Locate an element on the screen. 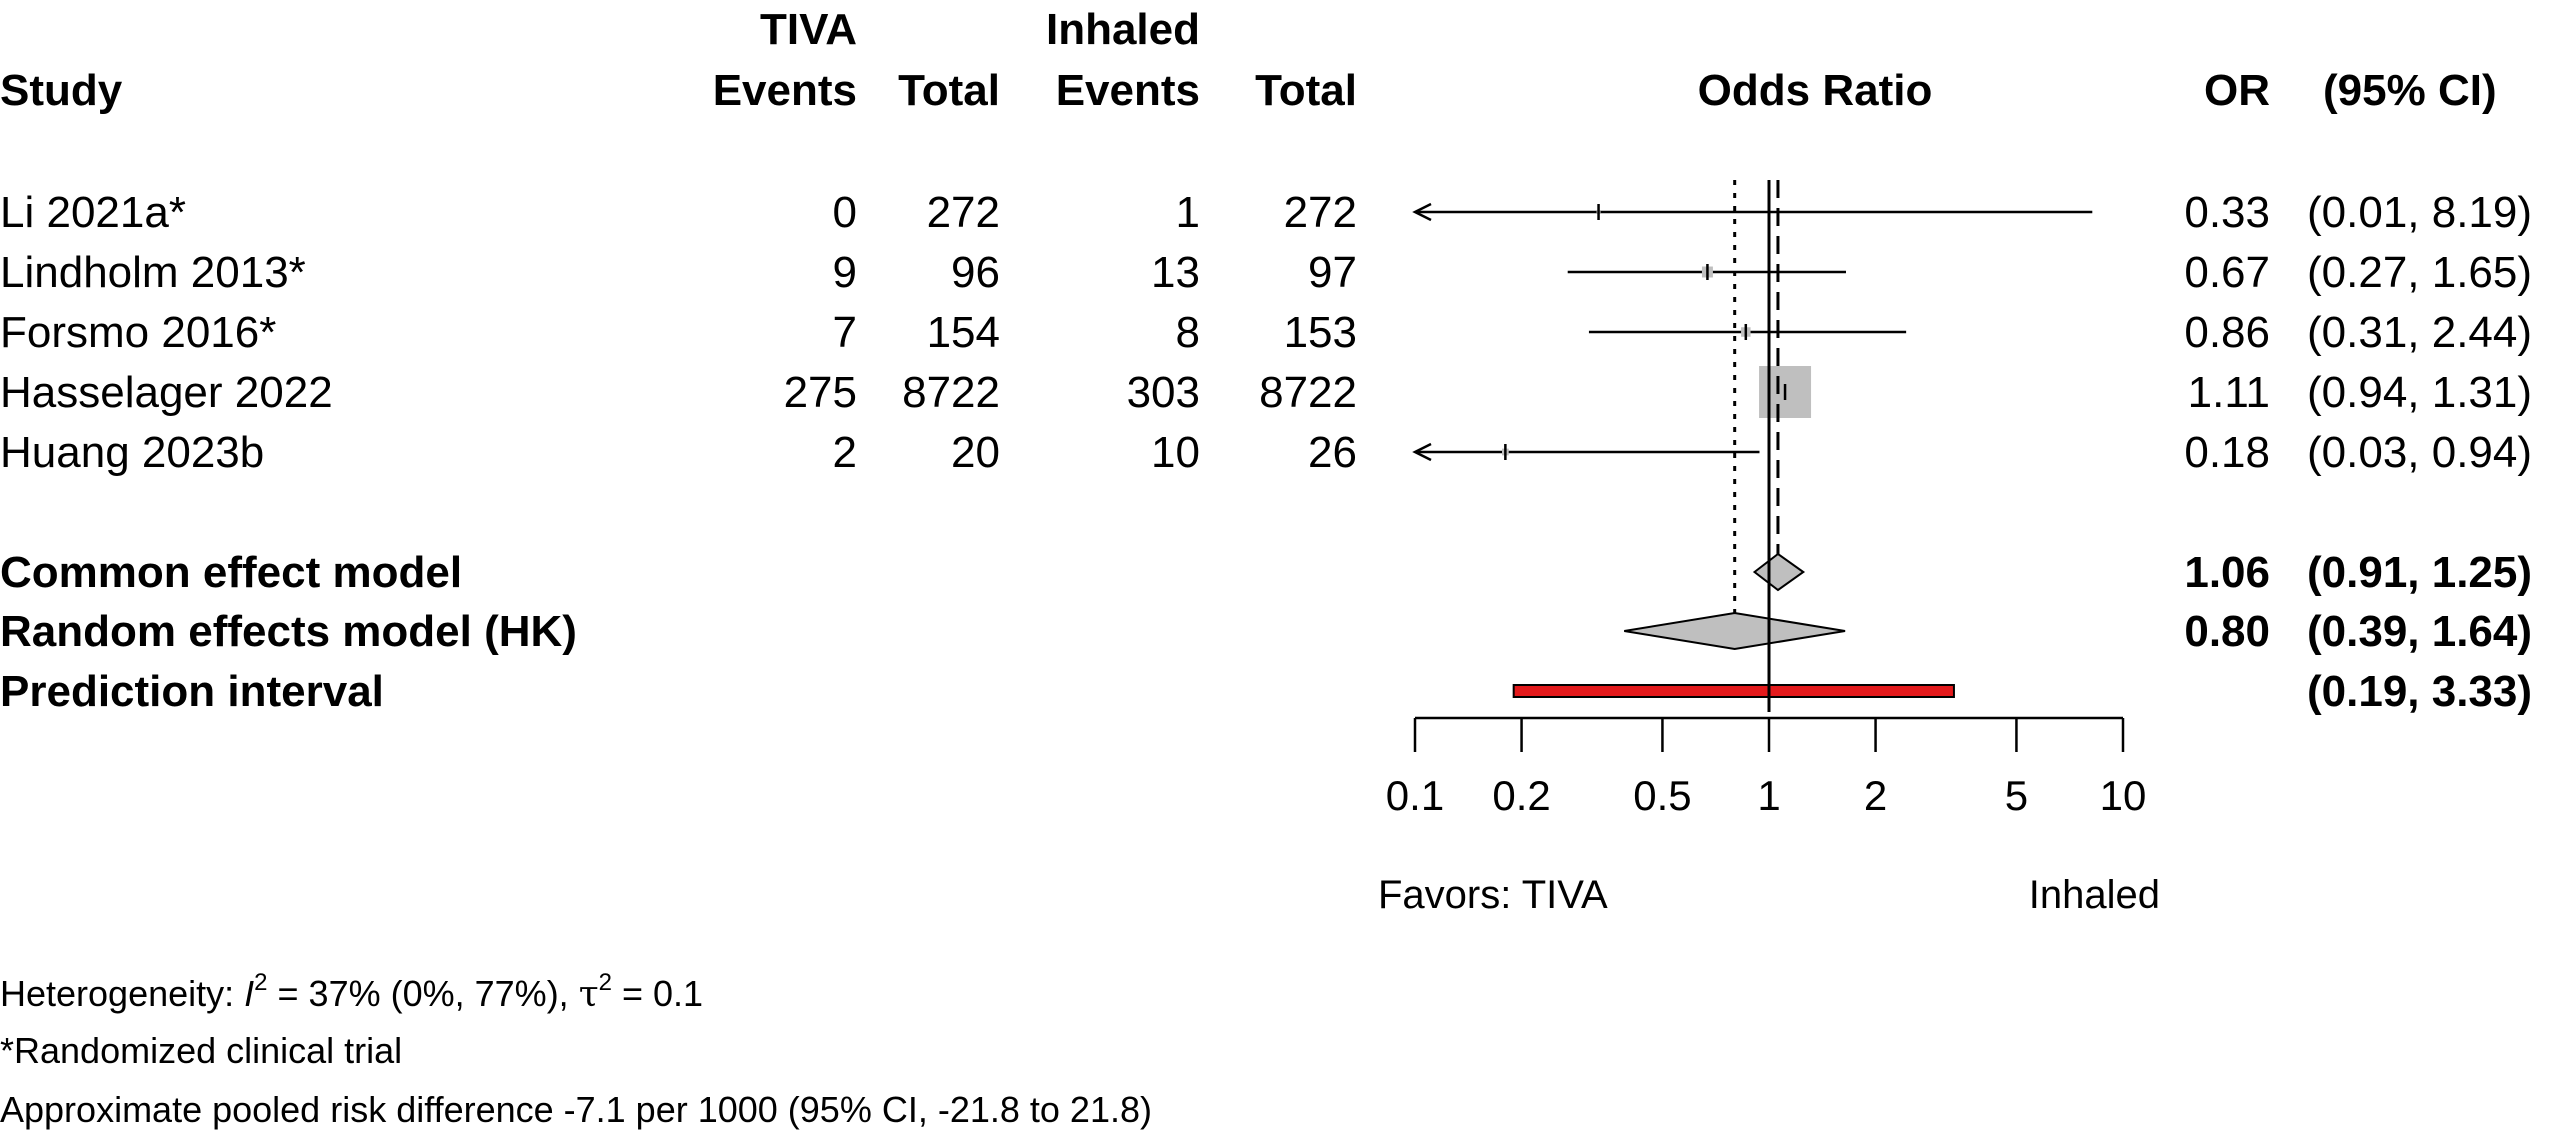 This screenshot has width=2561, height=1140. study-count: 20 is located at coordinates (975, 452).